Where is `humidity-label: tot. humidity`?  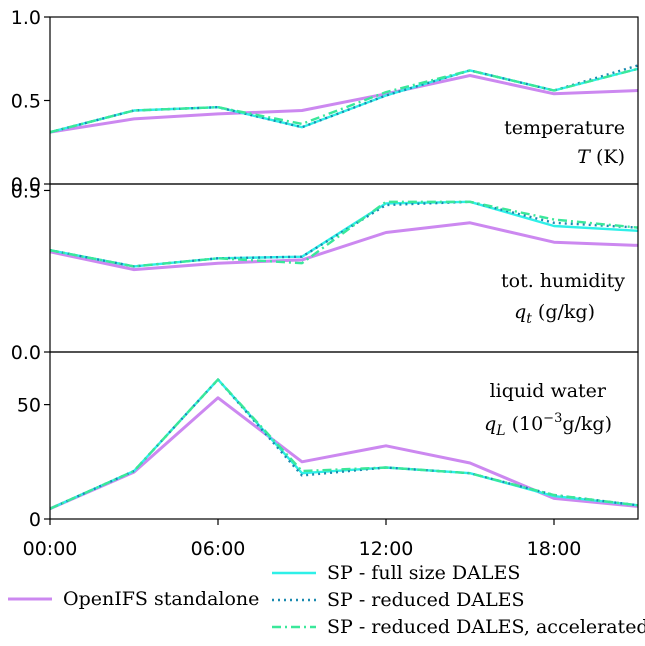 humidity-label: tot. humidity is located at coordinates (563, 281).